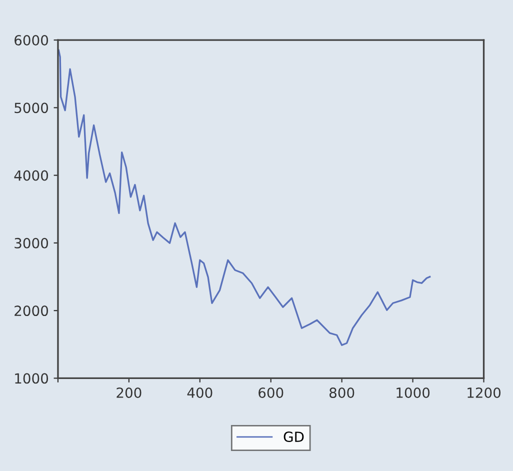 The width and height of the screenshot is (513, 471). I want to click on y-tick-label: 5000, so click(31, 108).